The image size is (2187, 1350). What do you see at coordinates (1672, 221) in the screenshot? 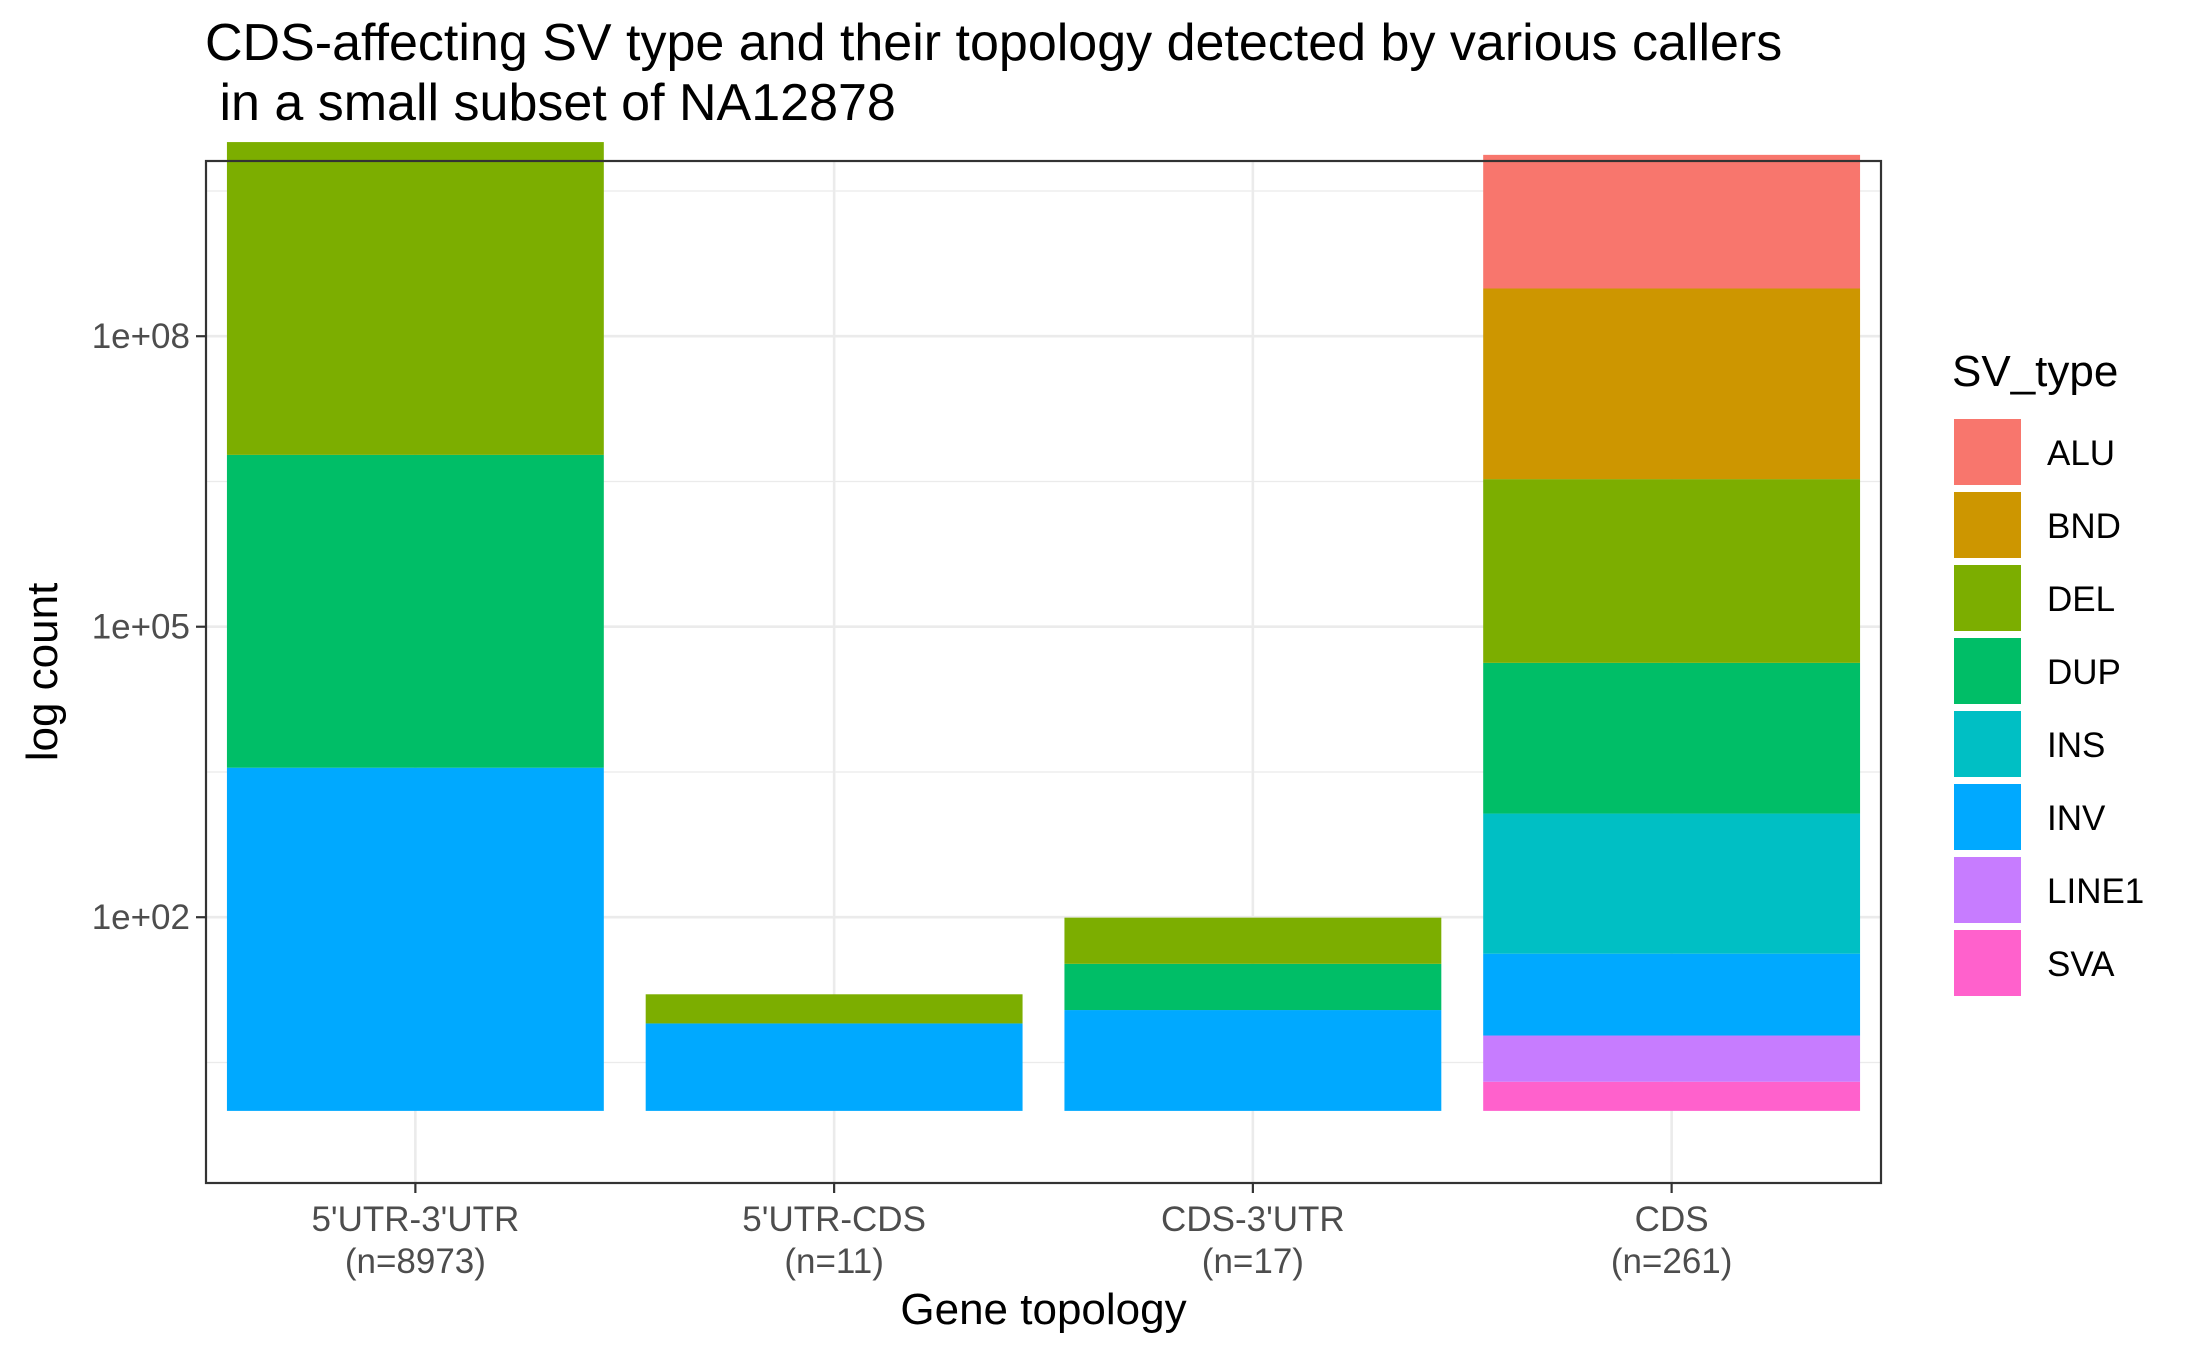
I see `bar-segment-alu` at bounding box center [1672, 221].